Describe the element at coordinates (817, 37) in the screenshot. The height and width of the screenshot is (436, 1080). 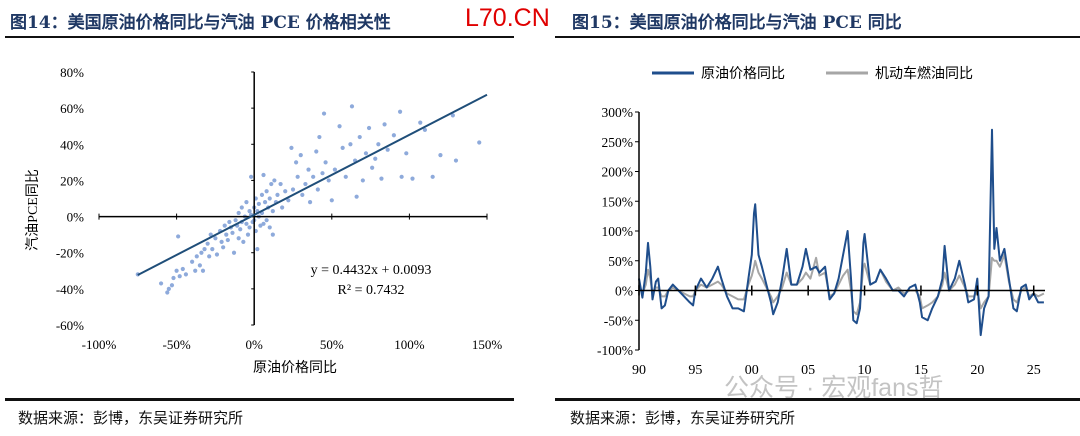
I see `right-top-divider` at that location.